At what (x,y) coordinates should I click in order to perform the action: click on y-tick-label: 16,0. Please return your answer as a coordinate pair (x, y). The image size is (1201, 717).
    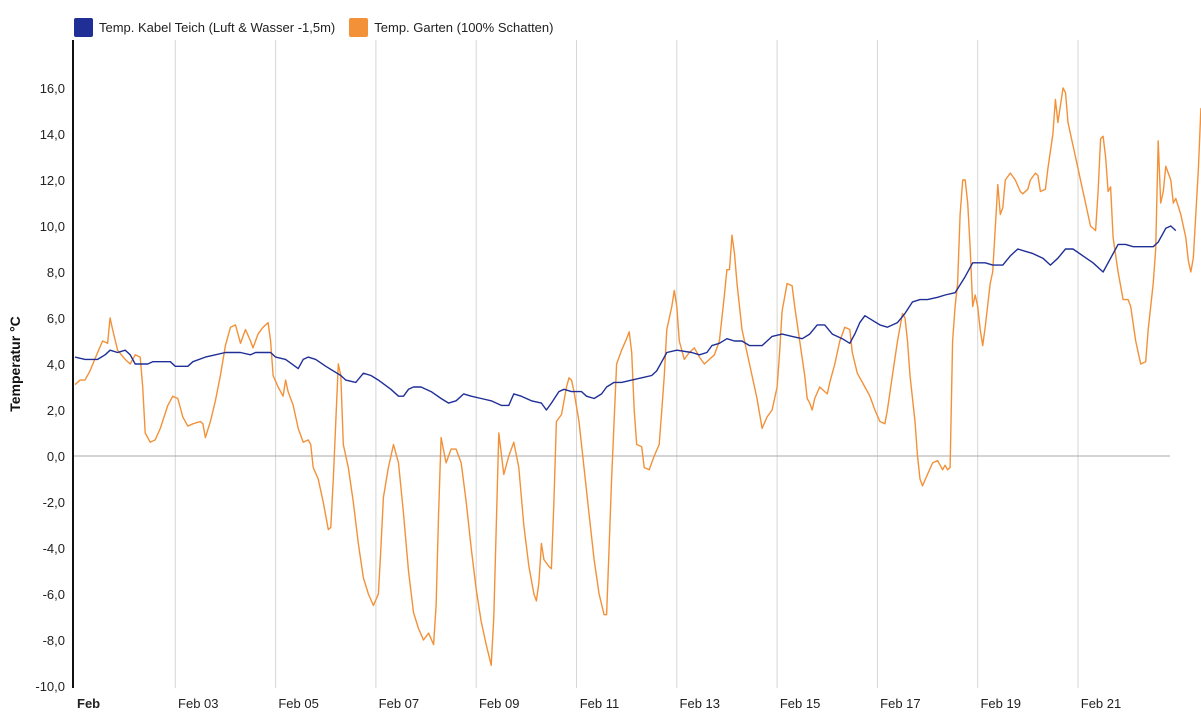
    Looking at the image, I should click on (52, 88).